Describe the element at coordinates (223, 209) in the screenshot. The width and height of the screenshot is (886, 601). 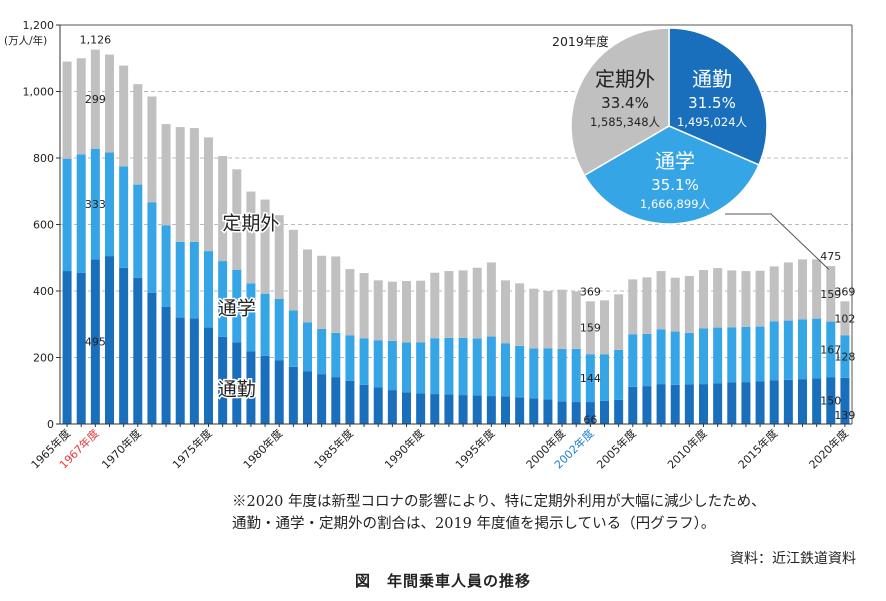
I see `bar-1976-定期外` at that location.